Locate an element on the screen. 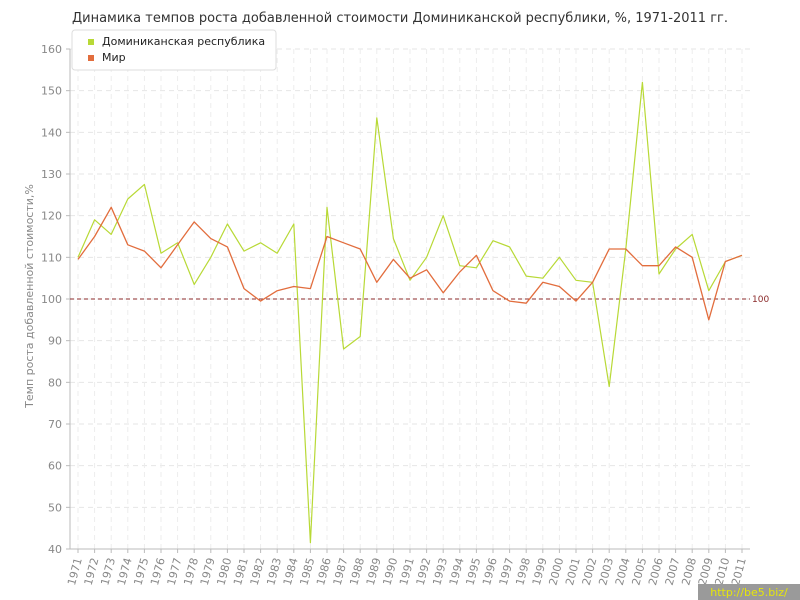 This screenshot has width=800, height=600. watermark: http://be5.biz/ is located at coordinates (749, 592).